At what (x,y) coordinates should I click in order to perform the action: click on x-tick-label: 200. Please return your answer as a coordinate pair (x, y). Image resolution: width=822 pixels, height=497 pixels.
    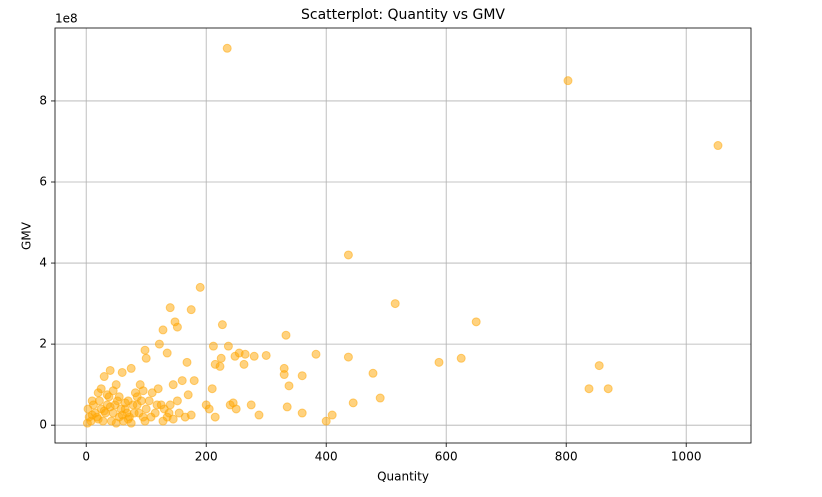
    Looking at the image, I should click on (206, 457).